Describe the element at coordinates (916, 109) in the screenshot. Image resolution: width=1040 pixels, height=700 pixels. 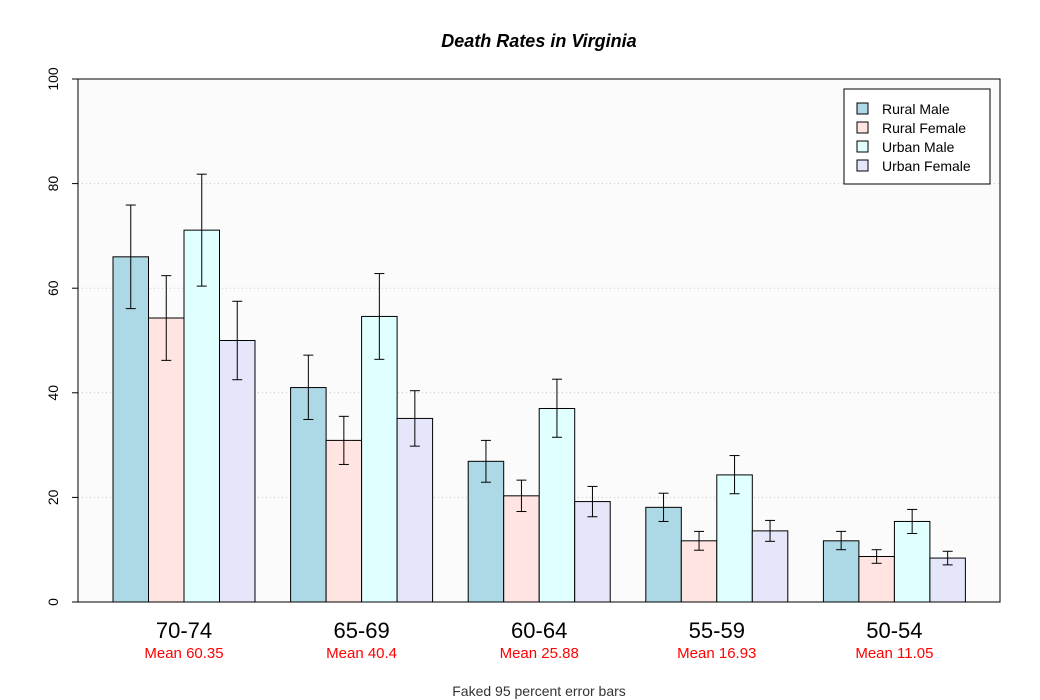
I see `legend-entry: Rural Male` at that location.